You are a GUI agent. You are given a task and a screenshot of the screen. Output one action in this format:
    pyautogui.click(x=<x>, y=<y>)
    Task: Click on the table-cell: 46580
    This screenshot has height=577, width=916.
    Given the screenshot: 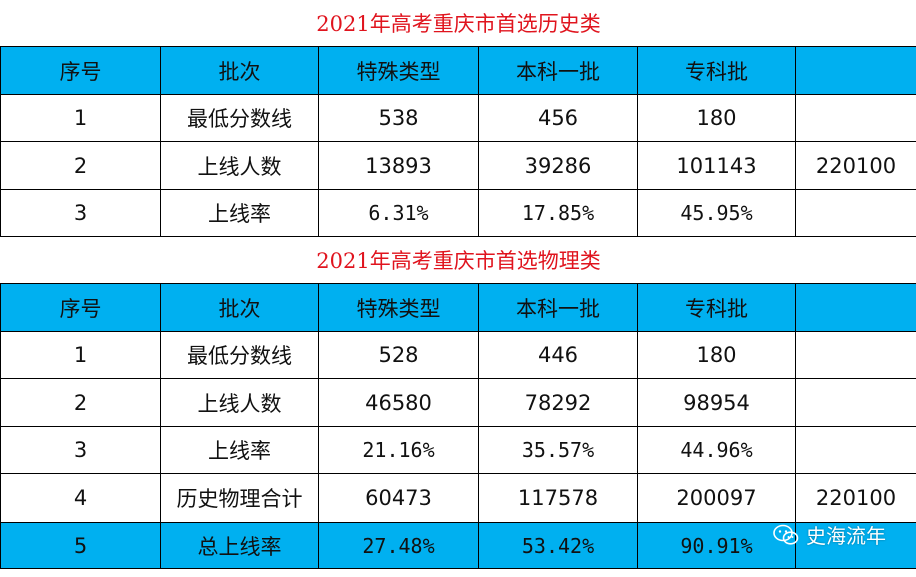 What is the action you would take?
    pyautogui.click(x=398, y=402)
    